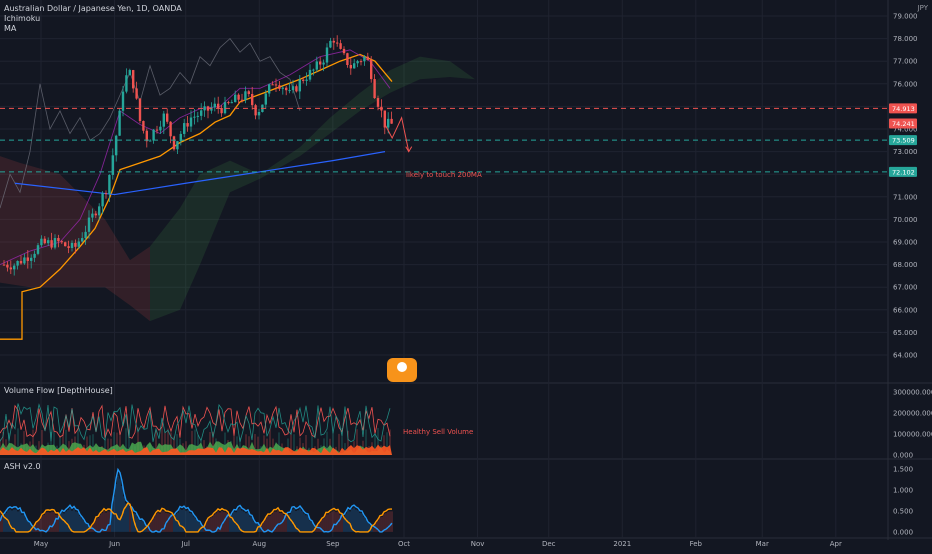 The image size is (932, 554). What do you see at coordinates (905, 288) in the screenshot?
I see `price-tick-label: 67.000` at bounding box center [905, 288].